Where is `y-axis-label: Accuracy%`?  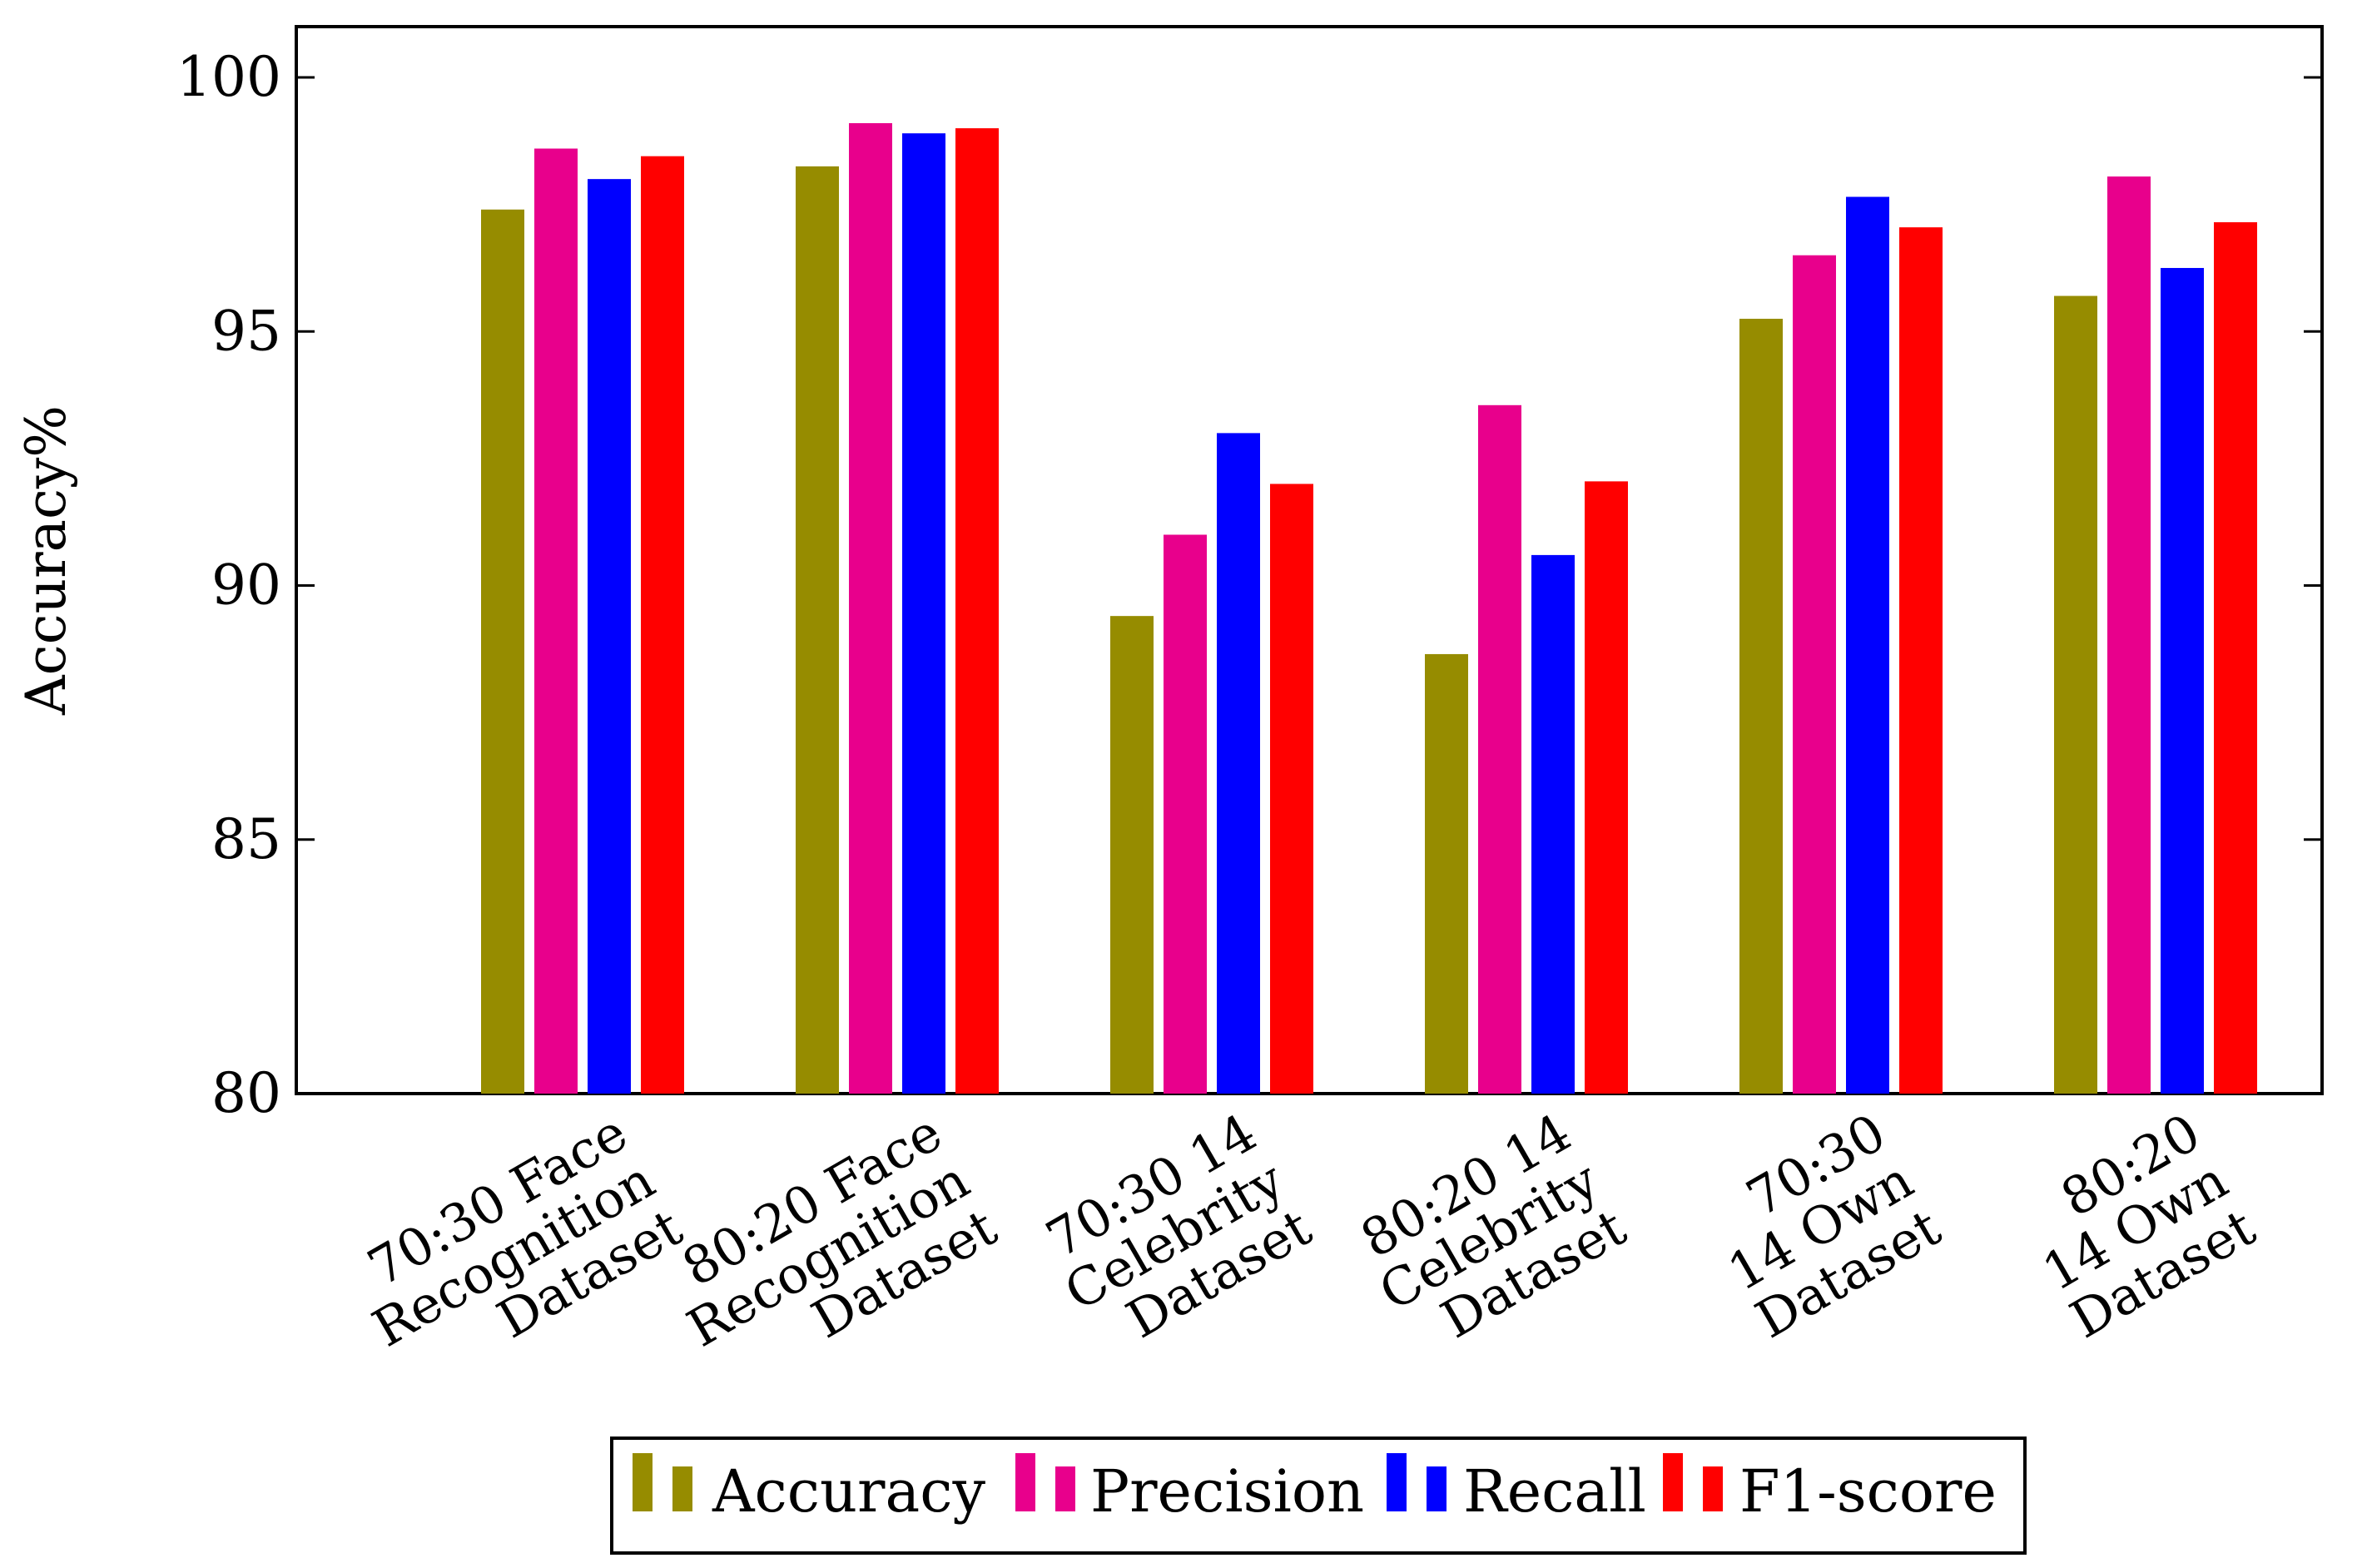
y-axis-label: Accuracy% is located at coordinates (46, 560).